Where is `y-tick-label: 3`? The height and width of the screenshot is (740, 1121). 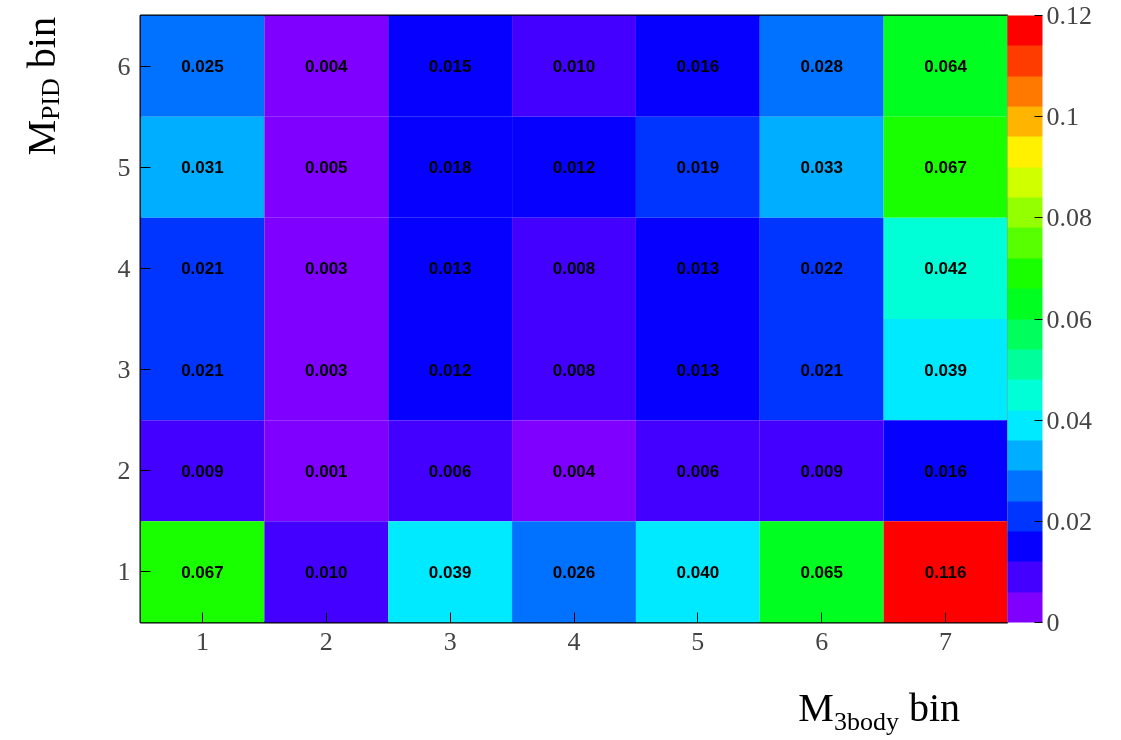 y-tick-label: 3 is located at coordinates (124, 370).